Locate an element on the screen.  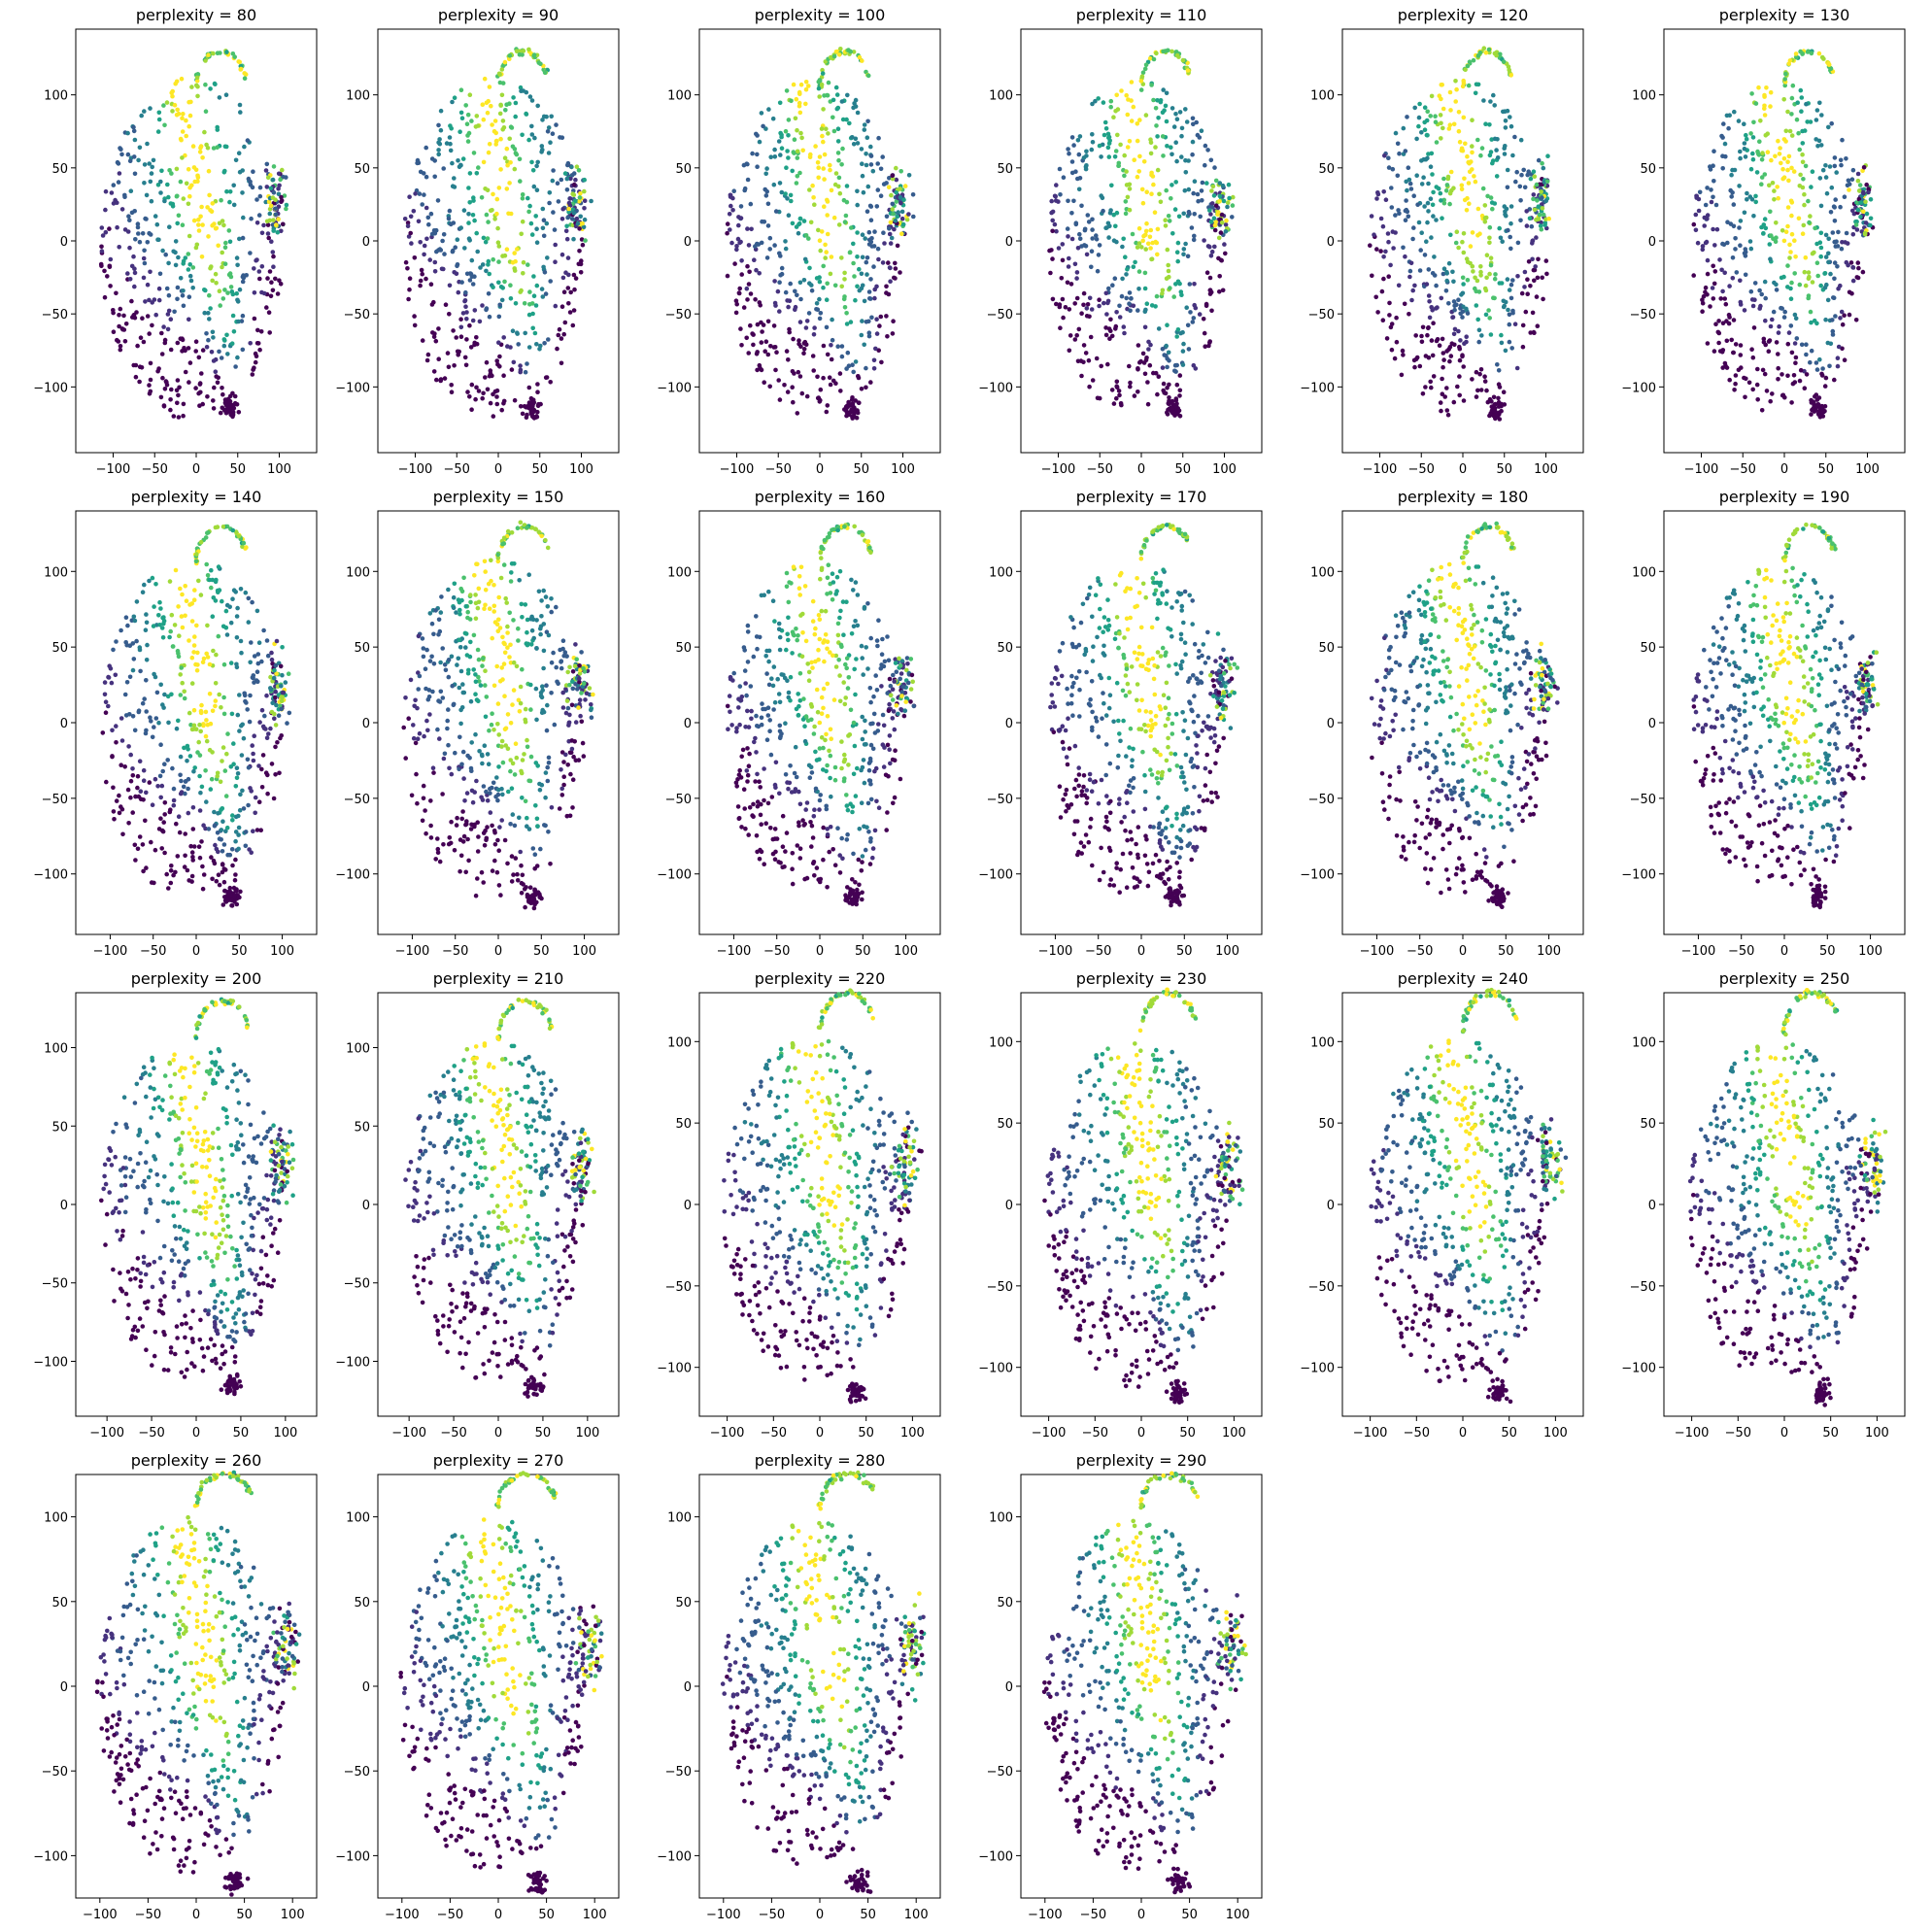
subplot-title: perplexity = 130 is located at coordinates (1784, 15).